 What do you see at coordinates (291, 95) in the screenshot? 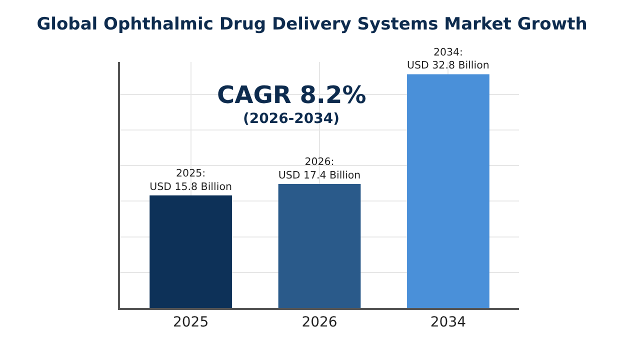
I see `annotation: CAGR 8.2%` at bounding box center [291, 95].